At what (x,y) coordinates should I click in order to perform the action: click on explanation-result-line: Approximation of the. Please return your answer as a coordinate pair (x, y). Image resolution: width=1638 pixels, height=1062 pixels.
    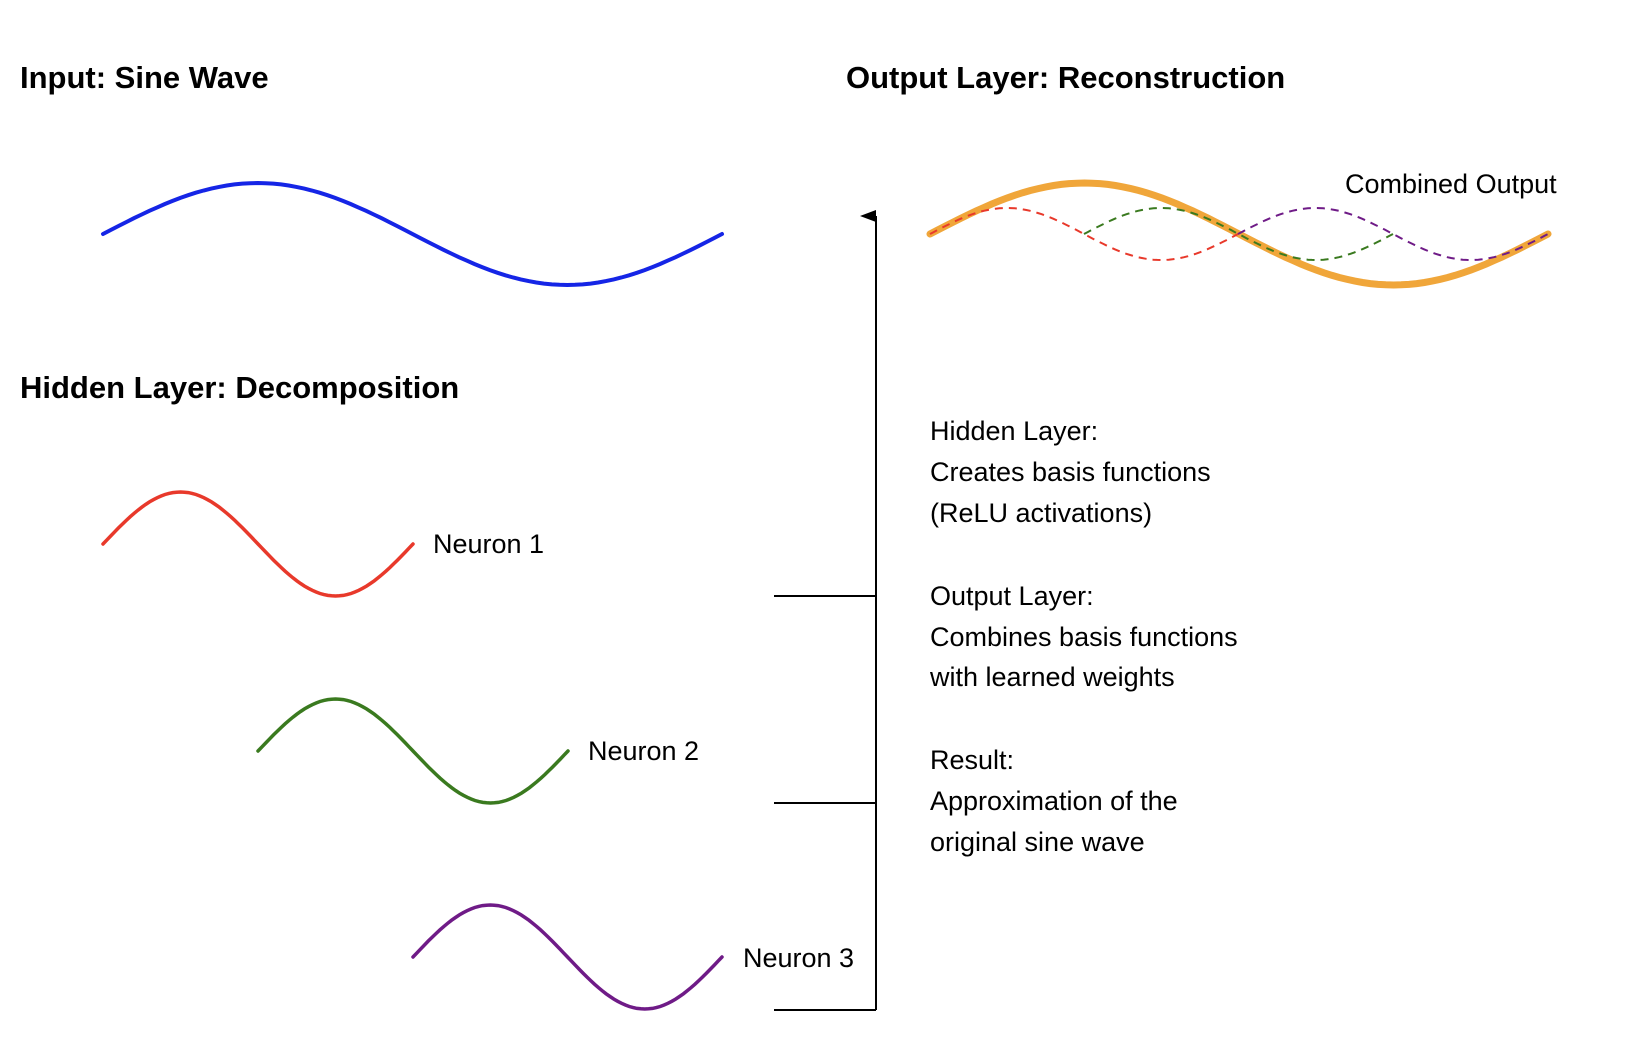
    Looking at the image, I should click on (1054, 801).